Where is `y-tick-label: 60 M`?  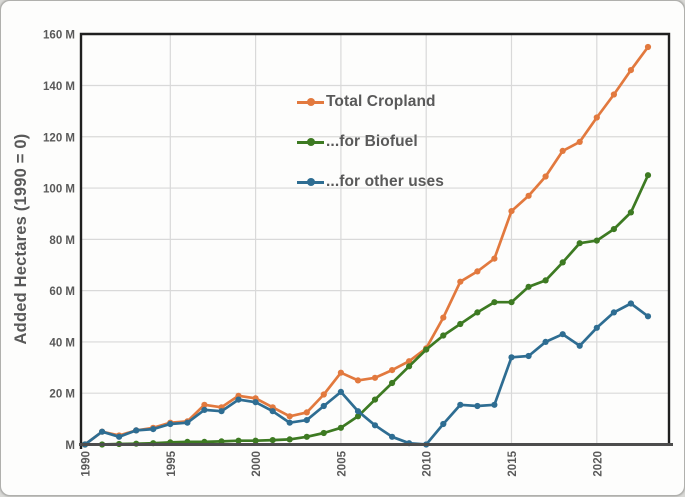 y-tick-label: 60 M is located at coordinates (62, 292).